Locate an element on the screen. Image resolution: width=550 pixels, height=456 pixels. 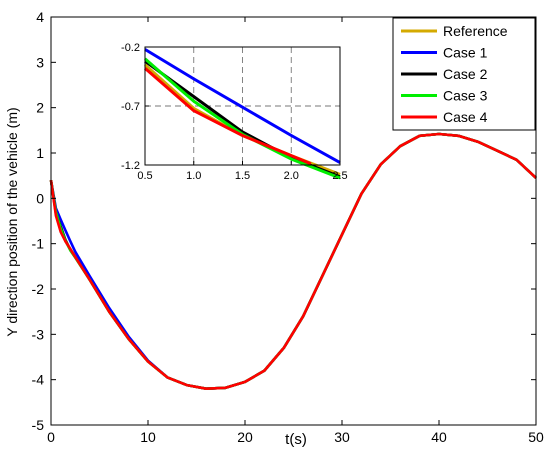
y-tick-label: -1 is located at coordinates (38, 244).